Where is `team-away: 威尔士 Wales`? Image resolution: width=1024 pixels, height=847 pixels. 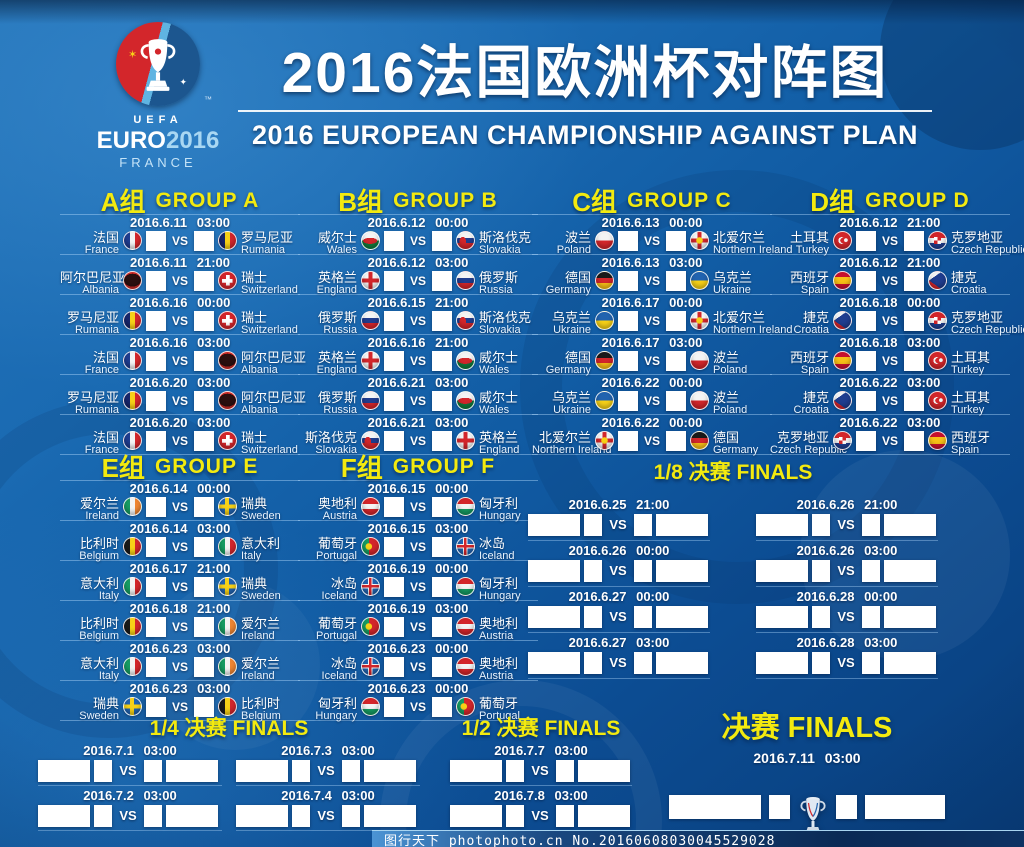
team-away: 威尔士 Wales is located at coordinates (508, 363).